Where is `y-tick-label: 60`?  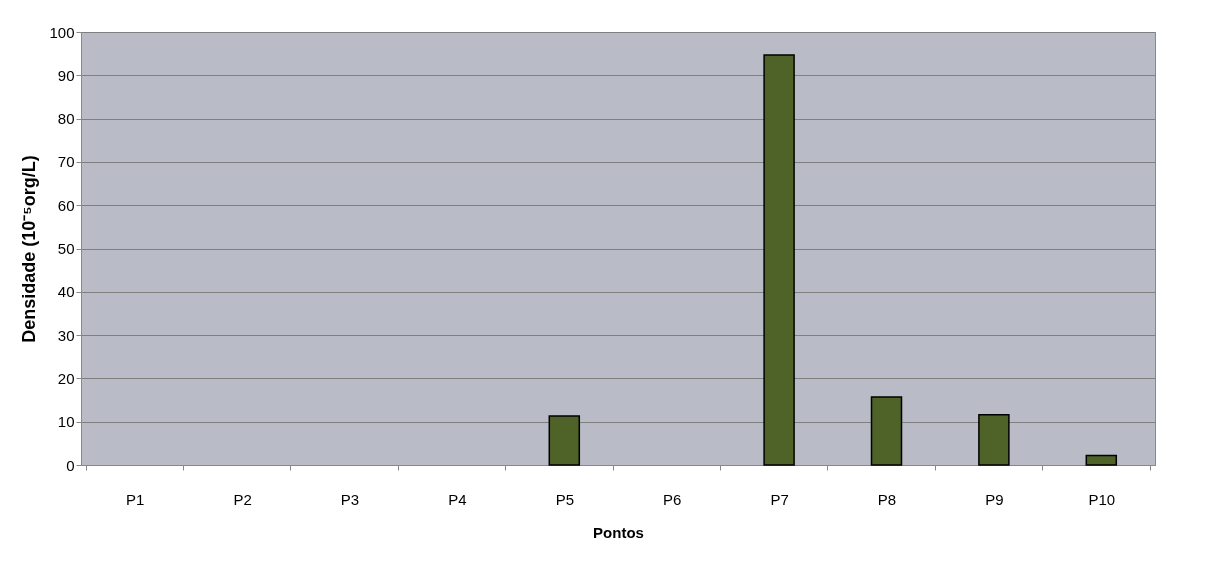 y-tick-label: 60 is located at coordinates (66, 205).